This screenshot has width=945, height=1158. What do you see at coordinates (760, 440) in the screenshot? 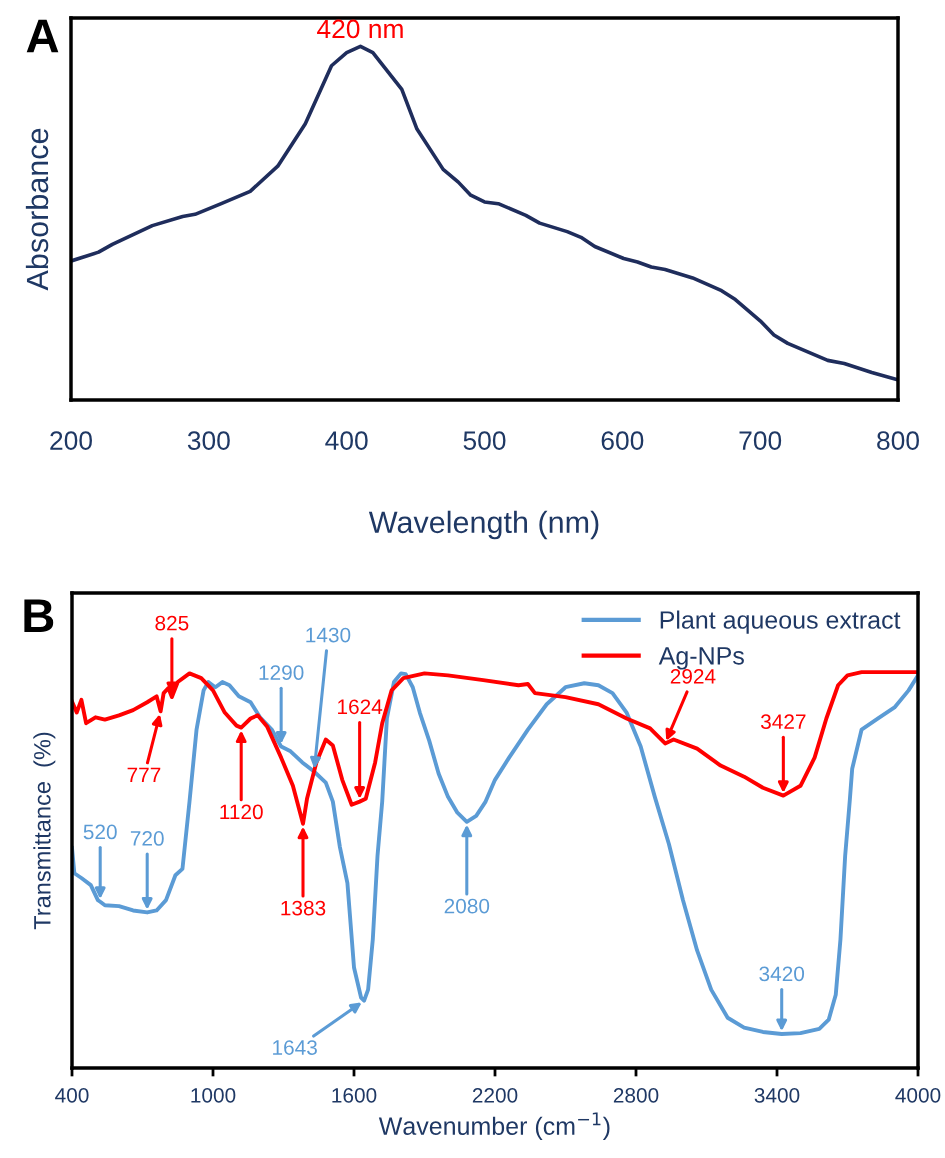
I see `x-tick-label: 700` at bounding box center [760, 440].